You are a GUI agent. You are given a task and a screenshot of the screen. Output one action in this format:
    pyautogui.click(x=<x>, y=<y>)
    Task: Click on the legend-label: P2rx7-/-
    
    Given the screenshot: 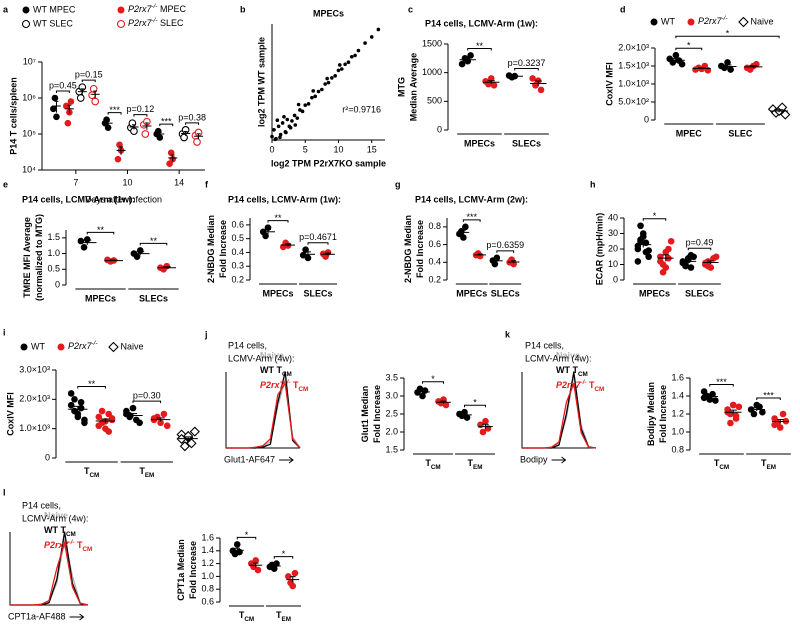 What is the action you would take?
    pyautogui.click(x=712, y=20)
    